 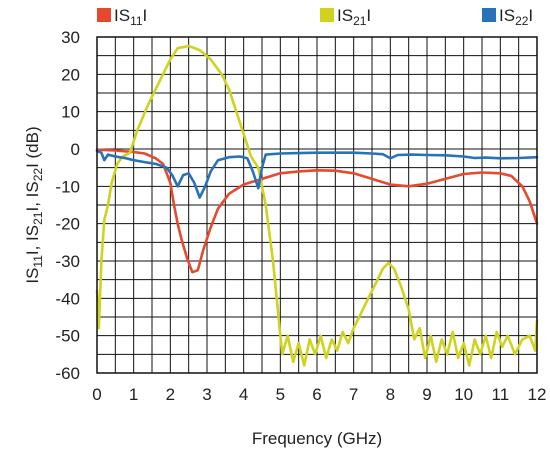 I want to click on y-tick-label: 20, so click(x=70, y=74).